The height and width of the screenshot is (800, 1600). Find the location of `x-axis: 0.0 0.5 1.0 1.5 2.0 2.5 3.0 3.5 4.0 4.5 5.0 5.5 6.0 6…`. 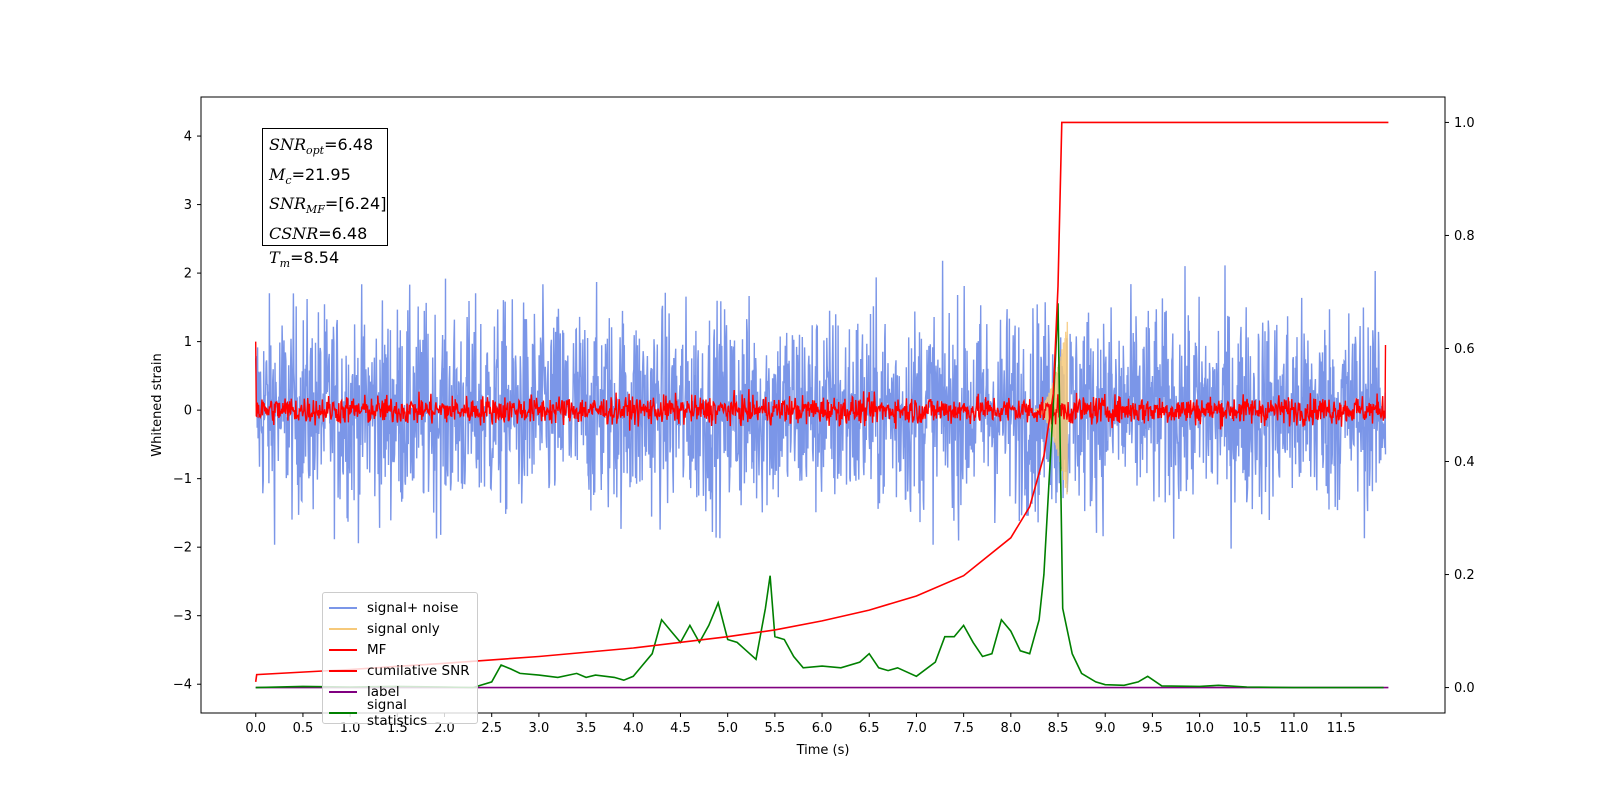

x-axis: 0.0 0.5 1.0 1.5 2.0 2.5 3.0 3.5 4.0 4.5 5.0 5.5 6.0 6… is located at coordinates (800, 724).